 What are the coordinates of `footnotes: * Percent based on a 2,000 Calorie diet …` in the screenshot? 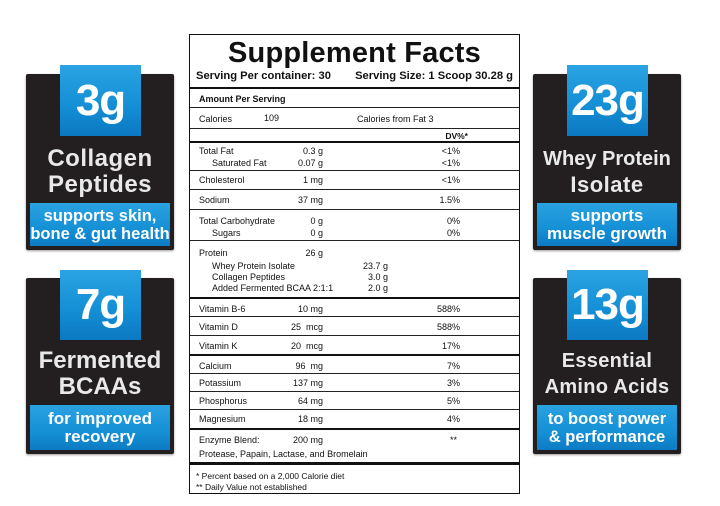 It's located at (354, 479).